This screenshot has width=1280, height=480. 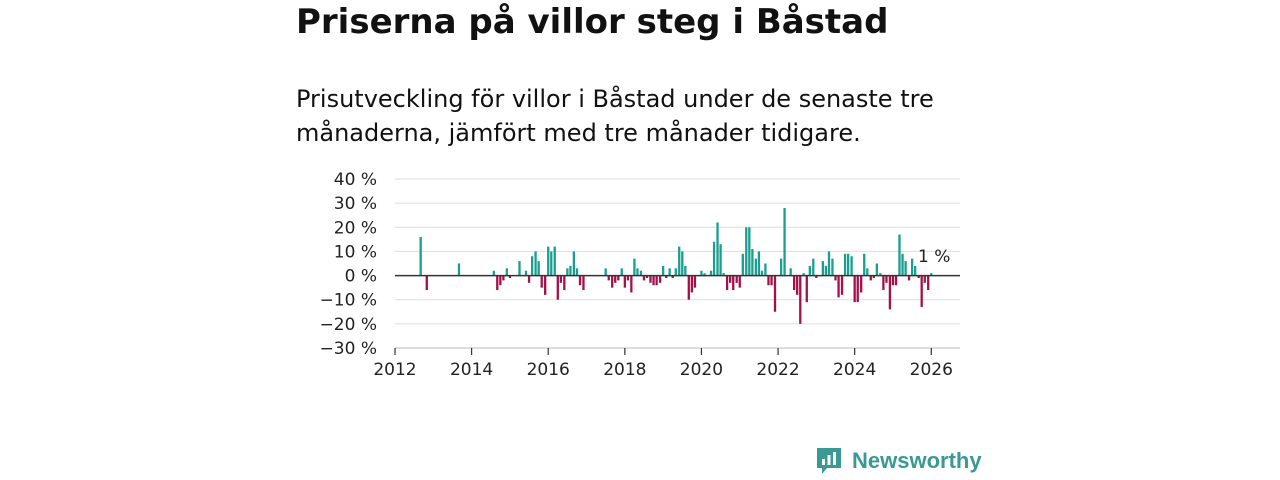 I want to click on y-tick-label: 30 %, so click(x=355, y=204).